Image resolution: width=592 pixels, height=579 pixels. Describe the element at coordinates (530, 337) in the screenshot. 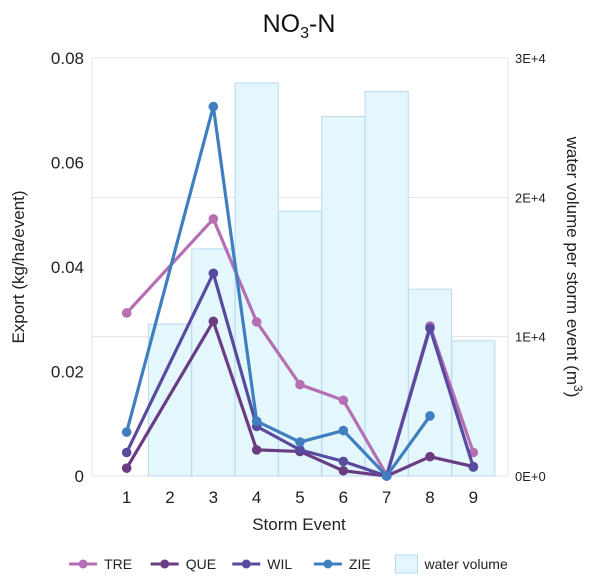

I see `y2-tick-label: 1E+4` at that location.